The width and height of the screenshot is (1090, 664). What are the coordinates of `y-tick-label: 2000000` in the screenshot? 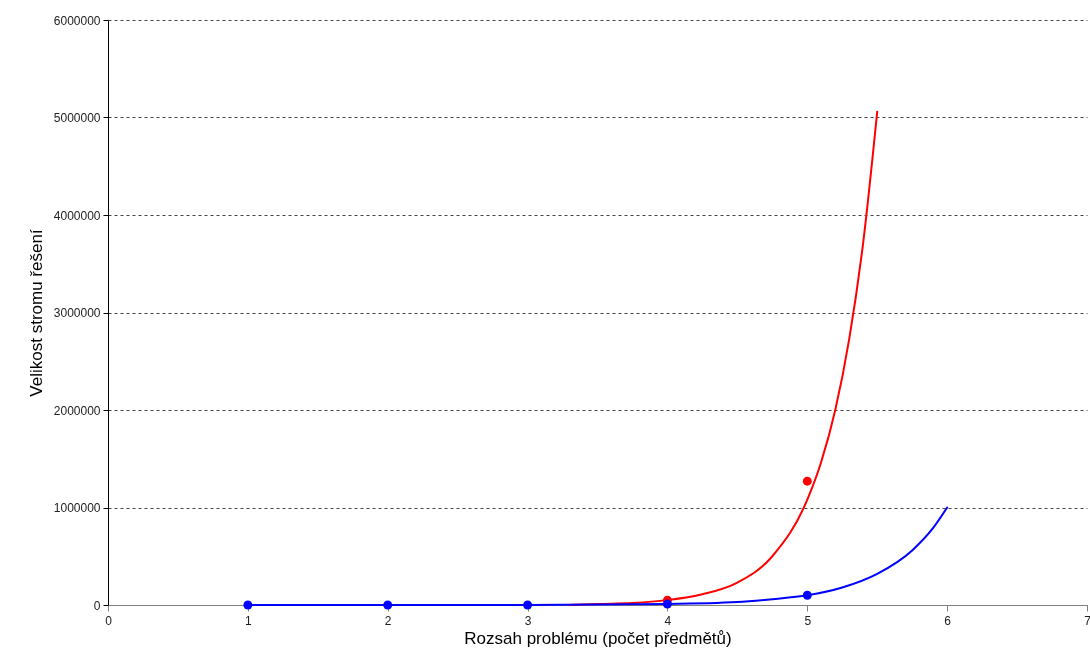 It's located at (77, 410).